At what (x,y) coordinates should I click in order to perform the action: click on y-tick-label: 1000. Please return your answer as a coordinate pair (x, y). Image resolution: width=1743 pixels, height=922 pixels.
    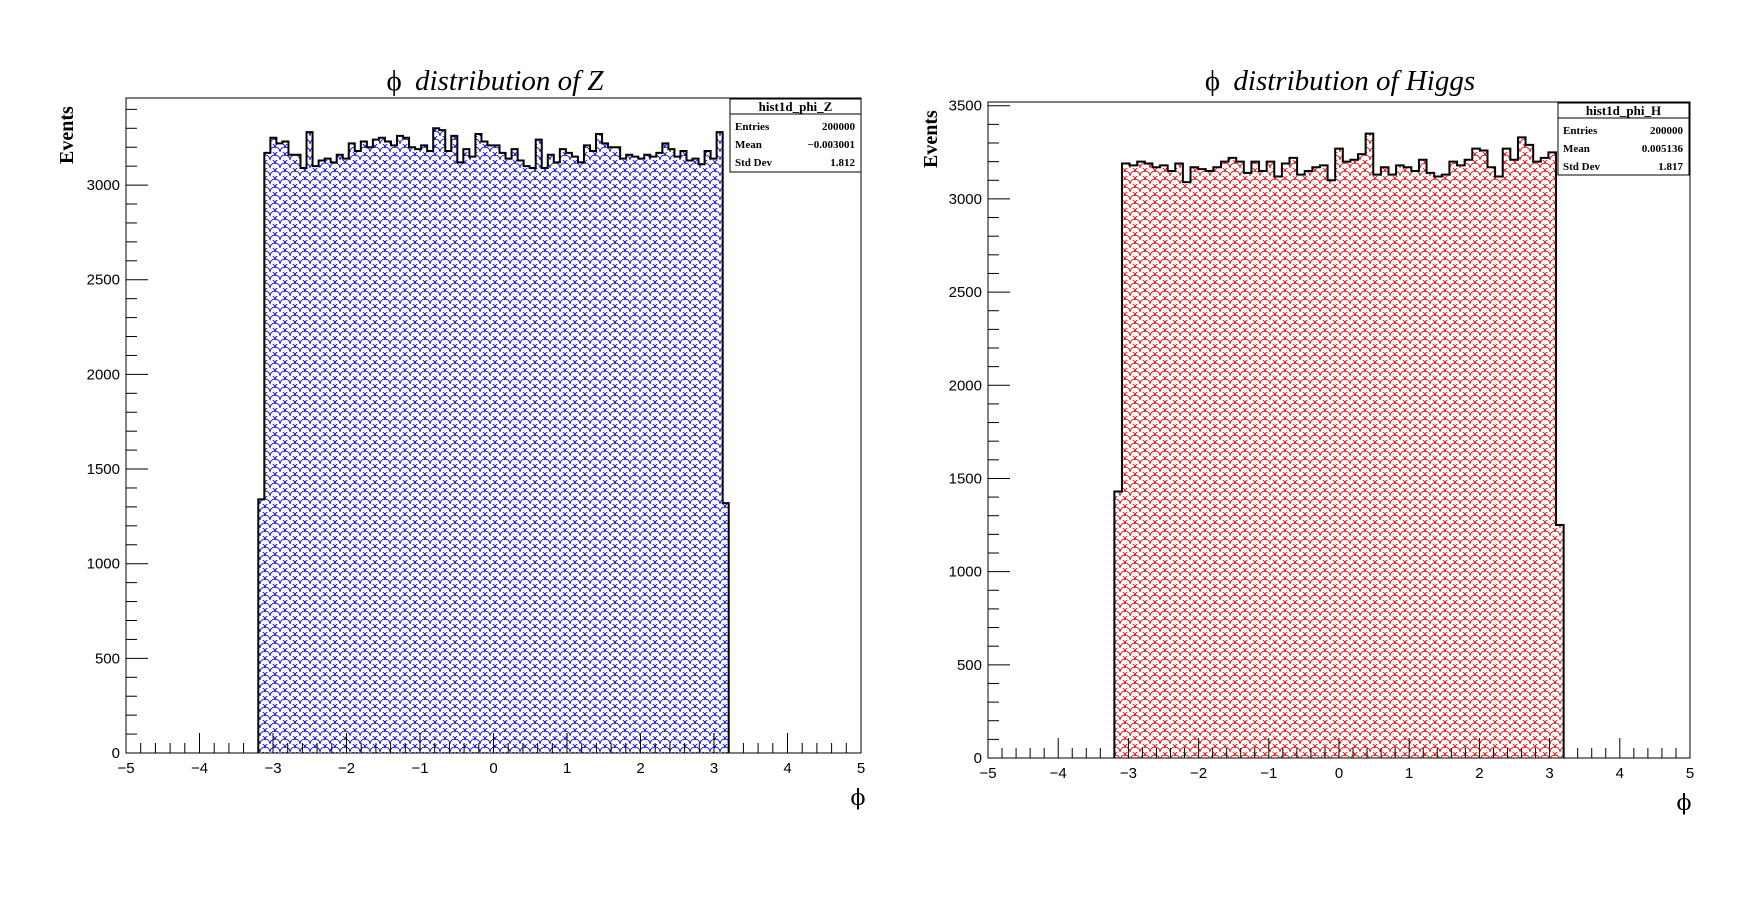
    Looking at the image, I should click on (965, 572).